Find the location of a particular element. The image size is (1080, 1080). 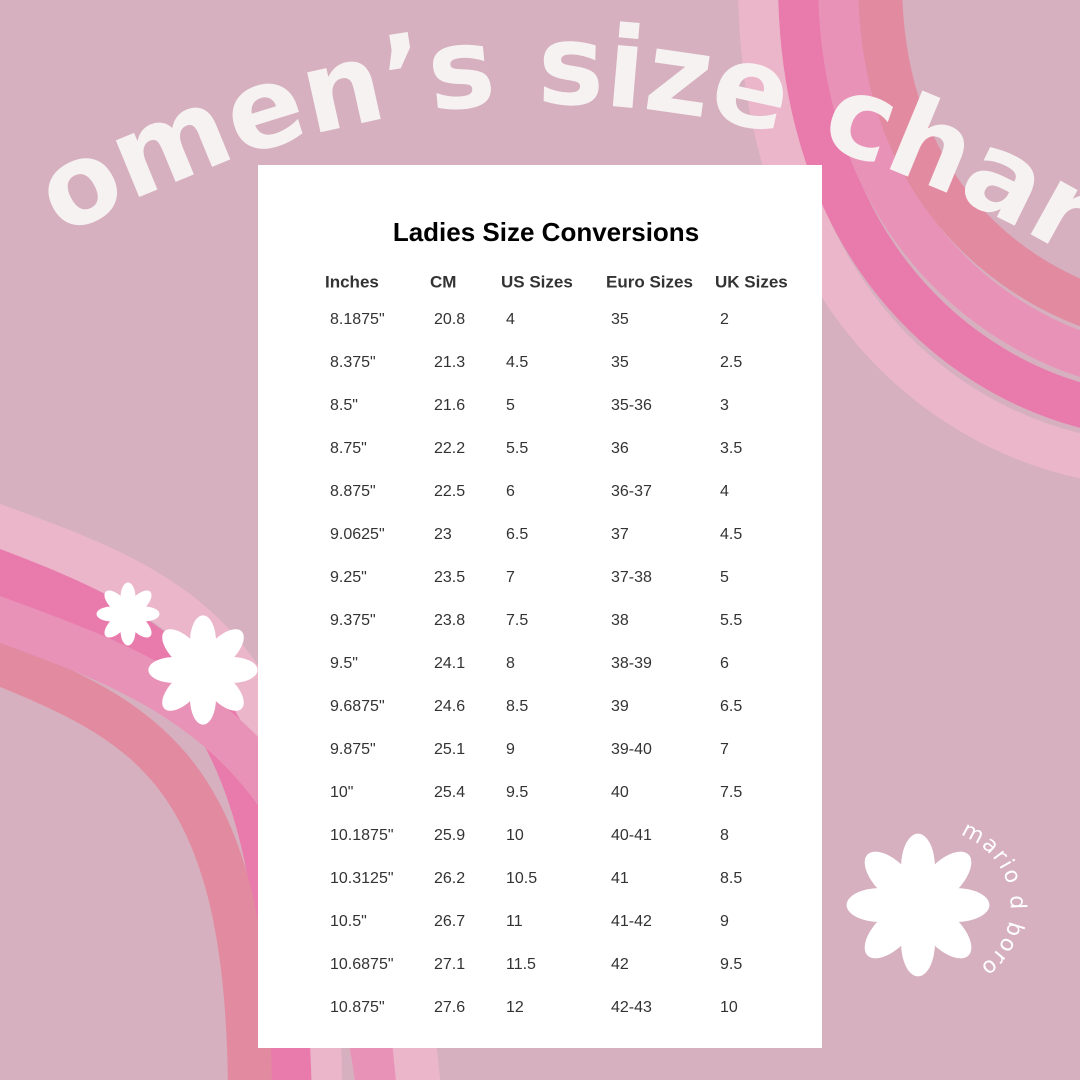

table-cell: 25.4 is located at coordinates (449, 792).